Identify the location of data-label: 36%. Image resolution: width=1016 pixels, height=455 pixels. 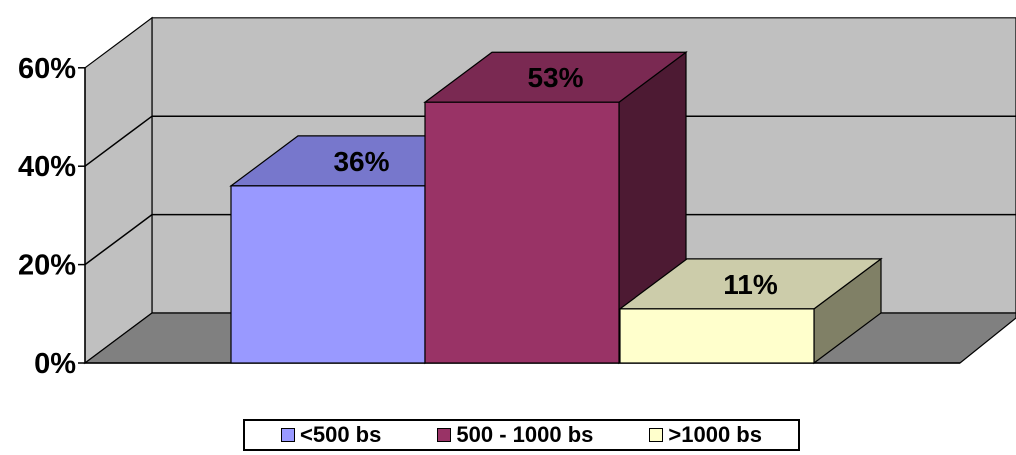
(361, 161).